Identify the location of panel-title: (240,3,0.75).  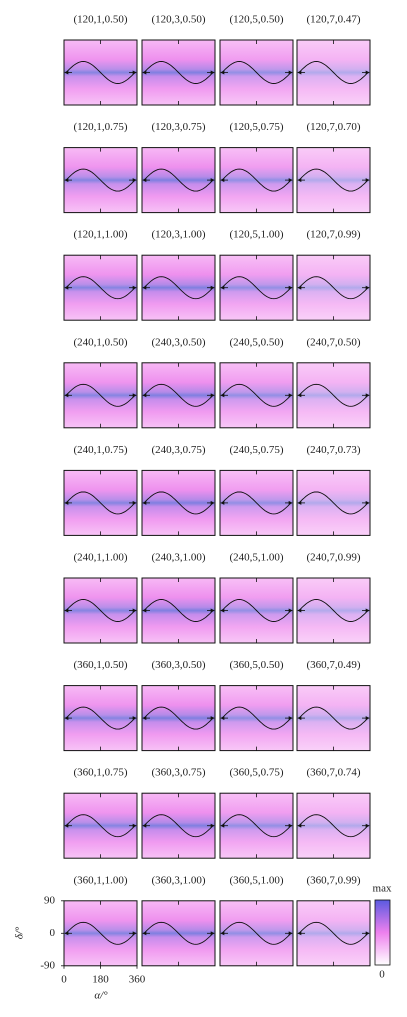
(178, 450).